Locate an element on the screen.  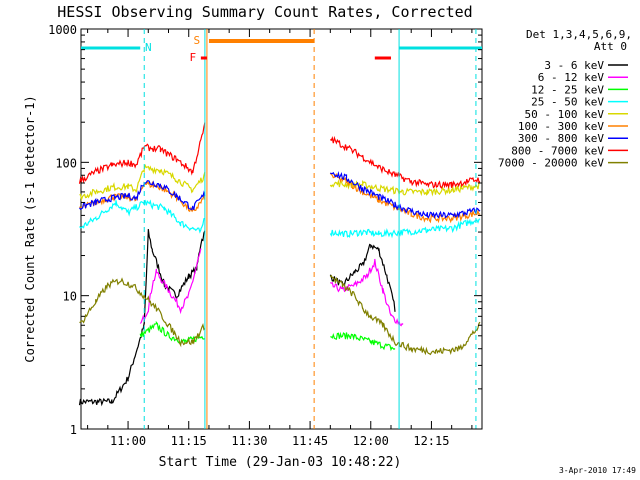
night-flag-label: N is located at coordinates (148, 47).